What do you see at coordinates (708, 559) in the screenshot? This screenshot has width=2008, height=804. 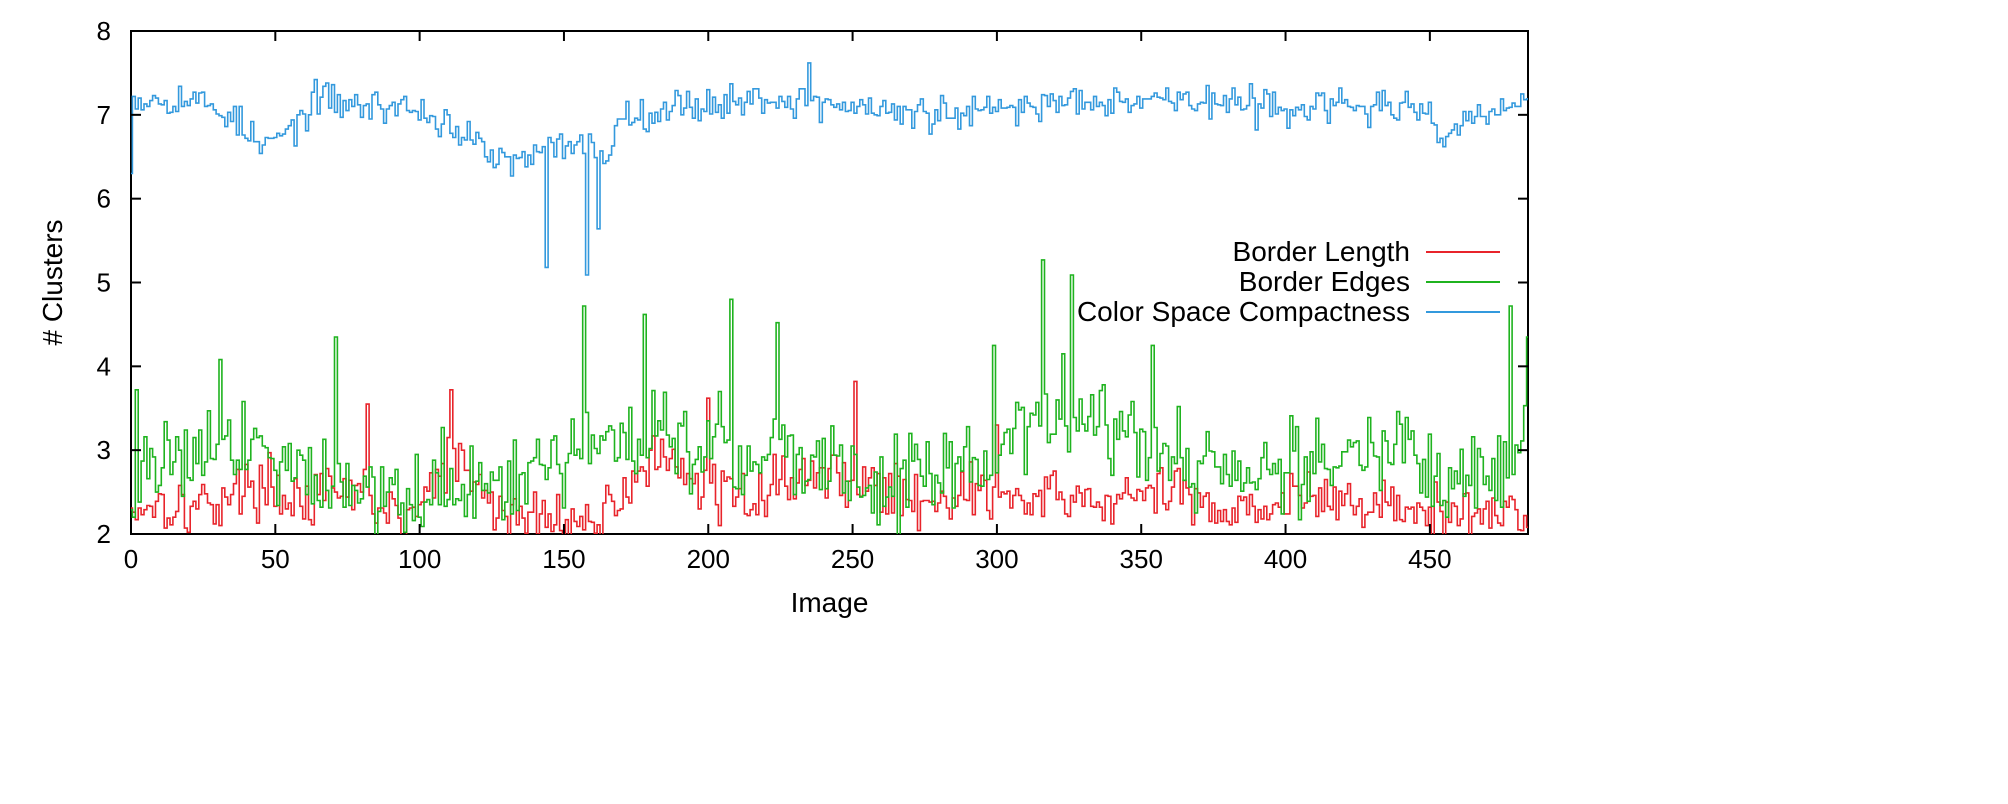 I see `x-tick-label: 200` at bounding box center [708, 559].